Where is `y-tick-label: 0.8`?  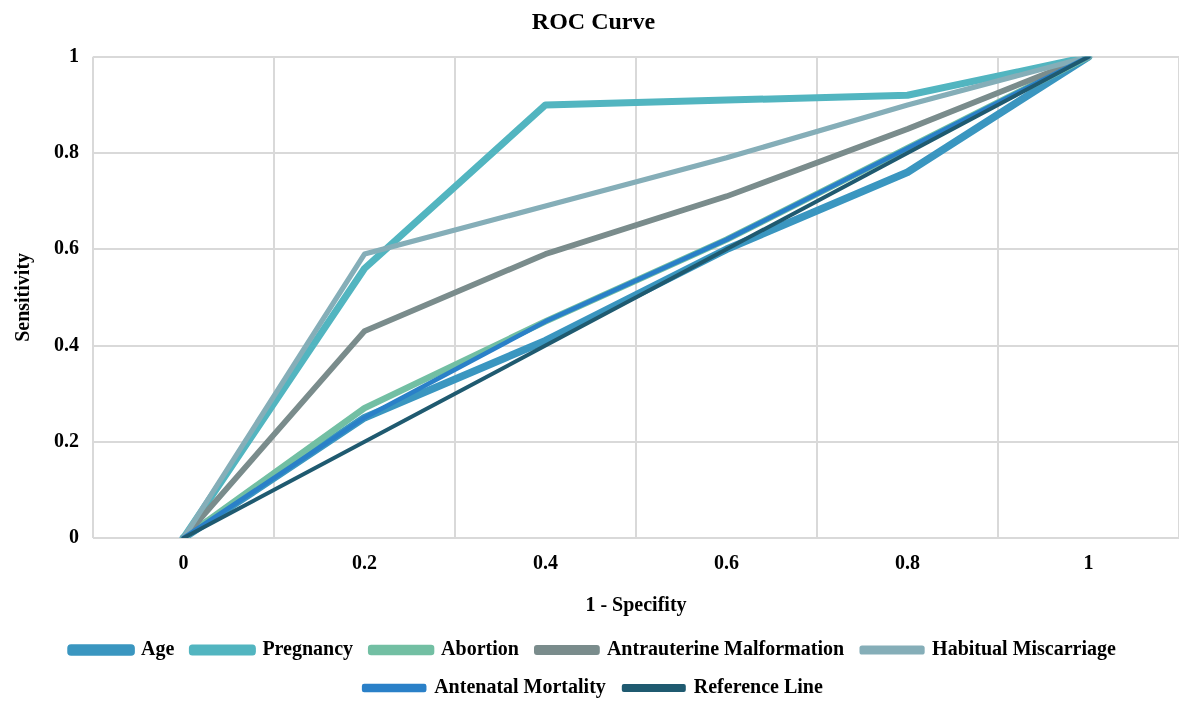 y-tick-label: 0.8 is located at coordinates (66, 151).